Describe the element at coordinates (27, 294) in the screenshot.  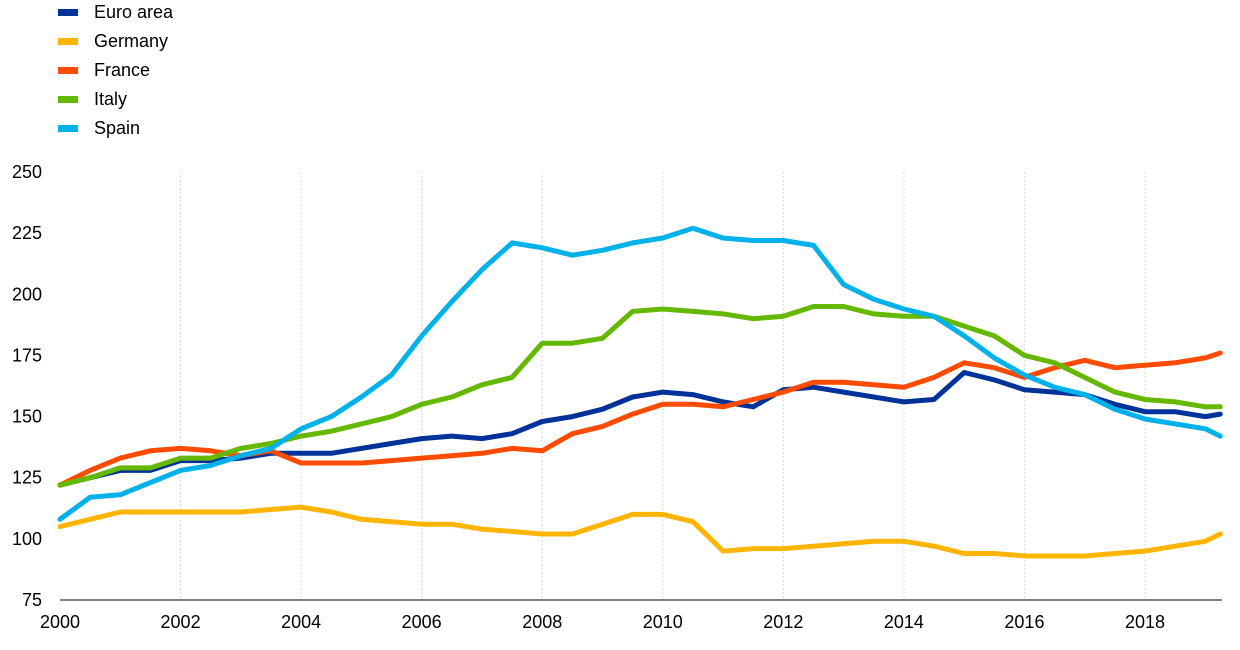
I see `y-tick-label: 200` at that location.